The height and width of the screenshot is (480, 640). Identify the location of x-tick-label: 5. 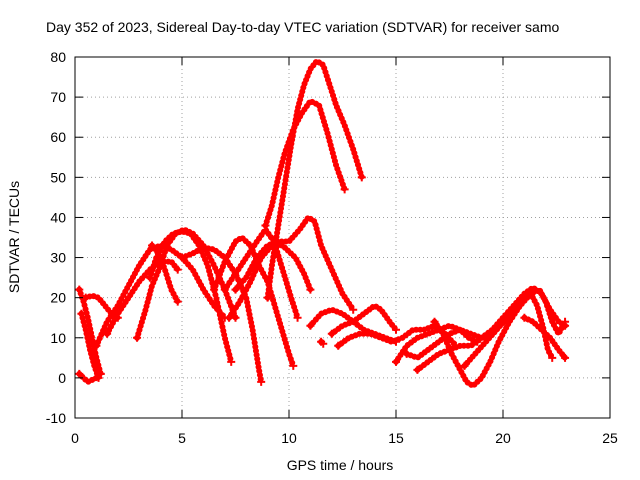
(182, 438).